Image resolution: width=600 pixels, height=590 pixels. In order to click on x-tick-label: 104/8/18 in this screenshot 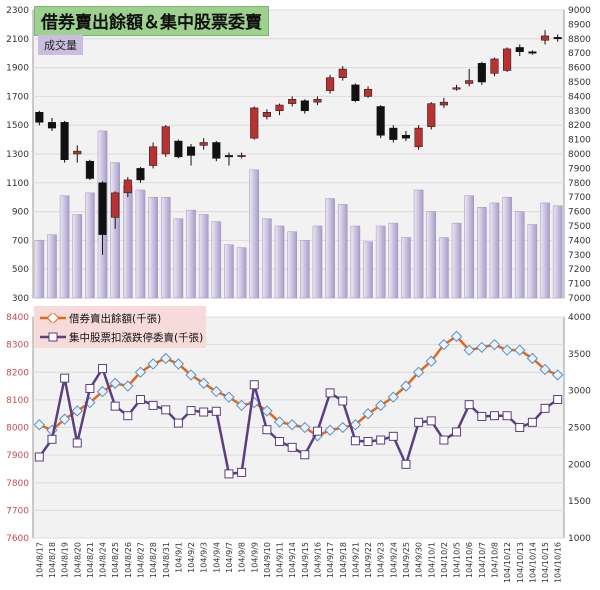, I will do `click(52, 560)`.